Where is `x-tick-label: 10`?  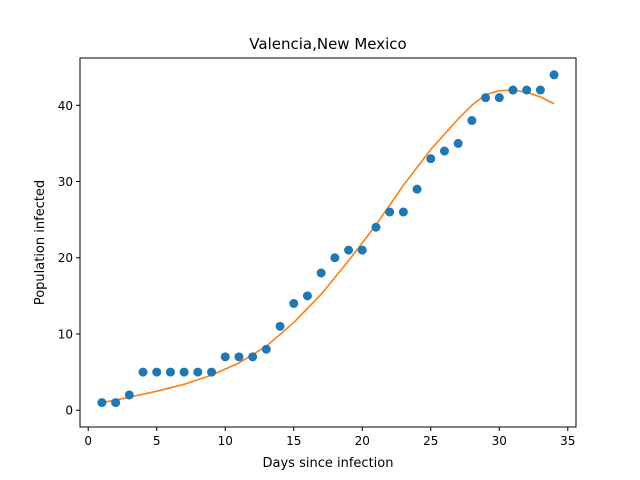 x-tick-label: 10 is located at coordinates (225, 441).